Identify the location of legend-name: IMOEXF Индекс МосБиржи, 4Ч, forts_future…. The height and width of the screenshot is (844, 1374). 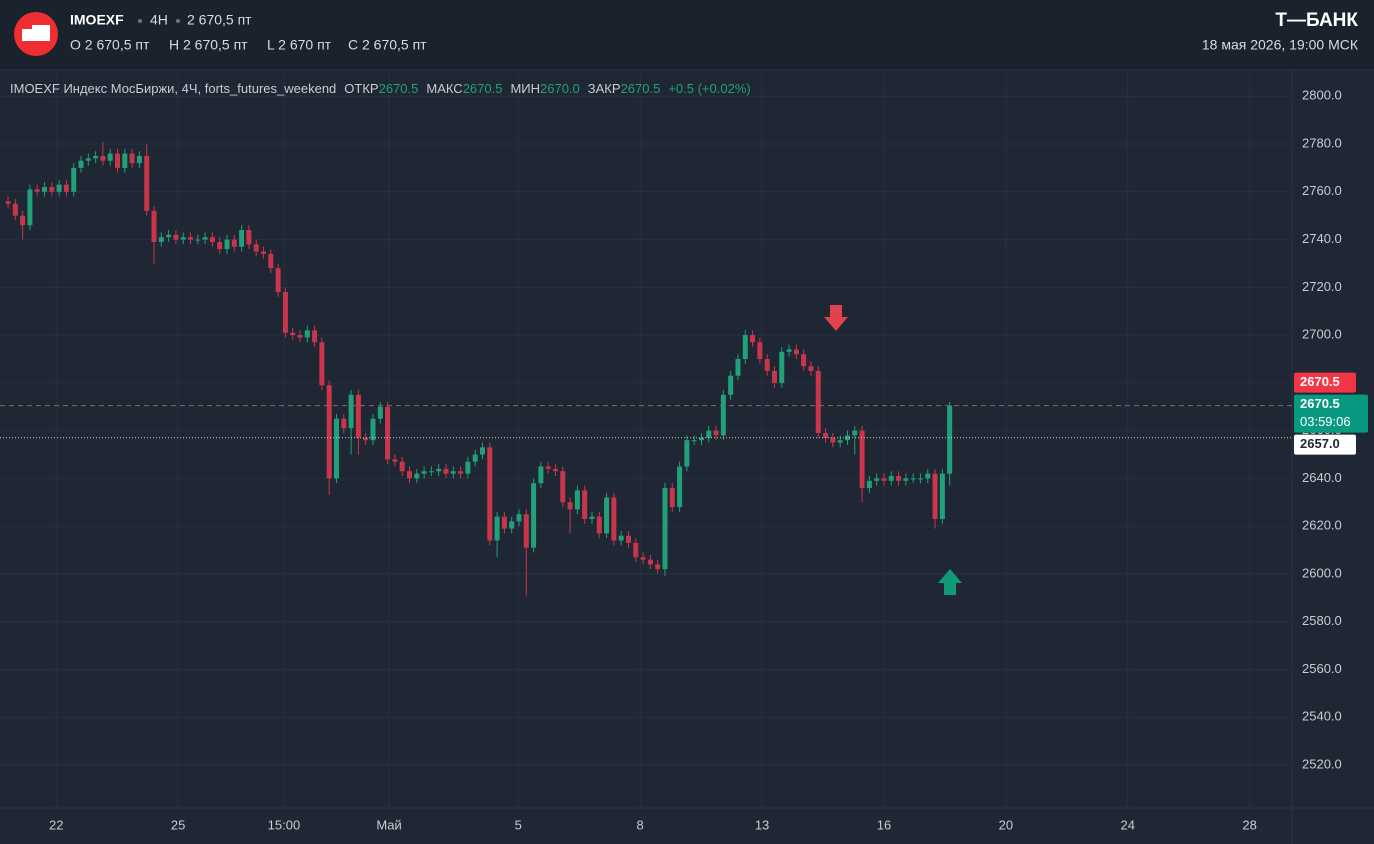
(173, 88).